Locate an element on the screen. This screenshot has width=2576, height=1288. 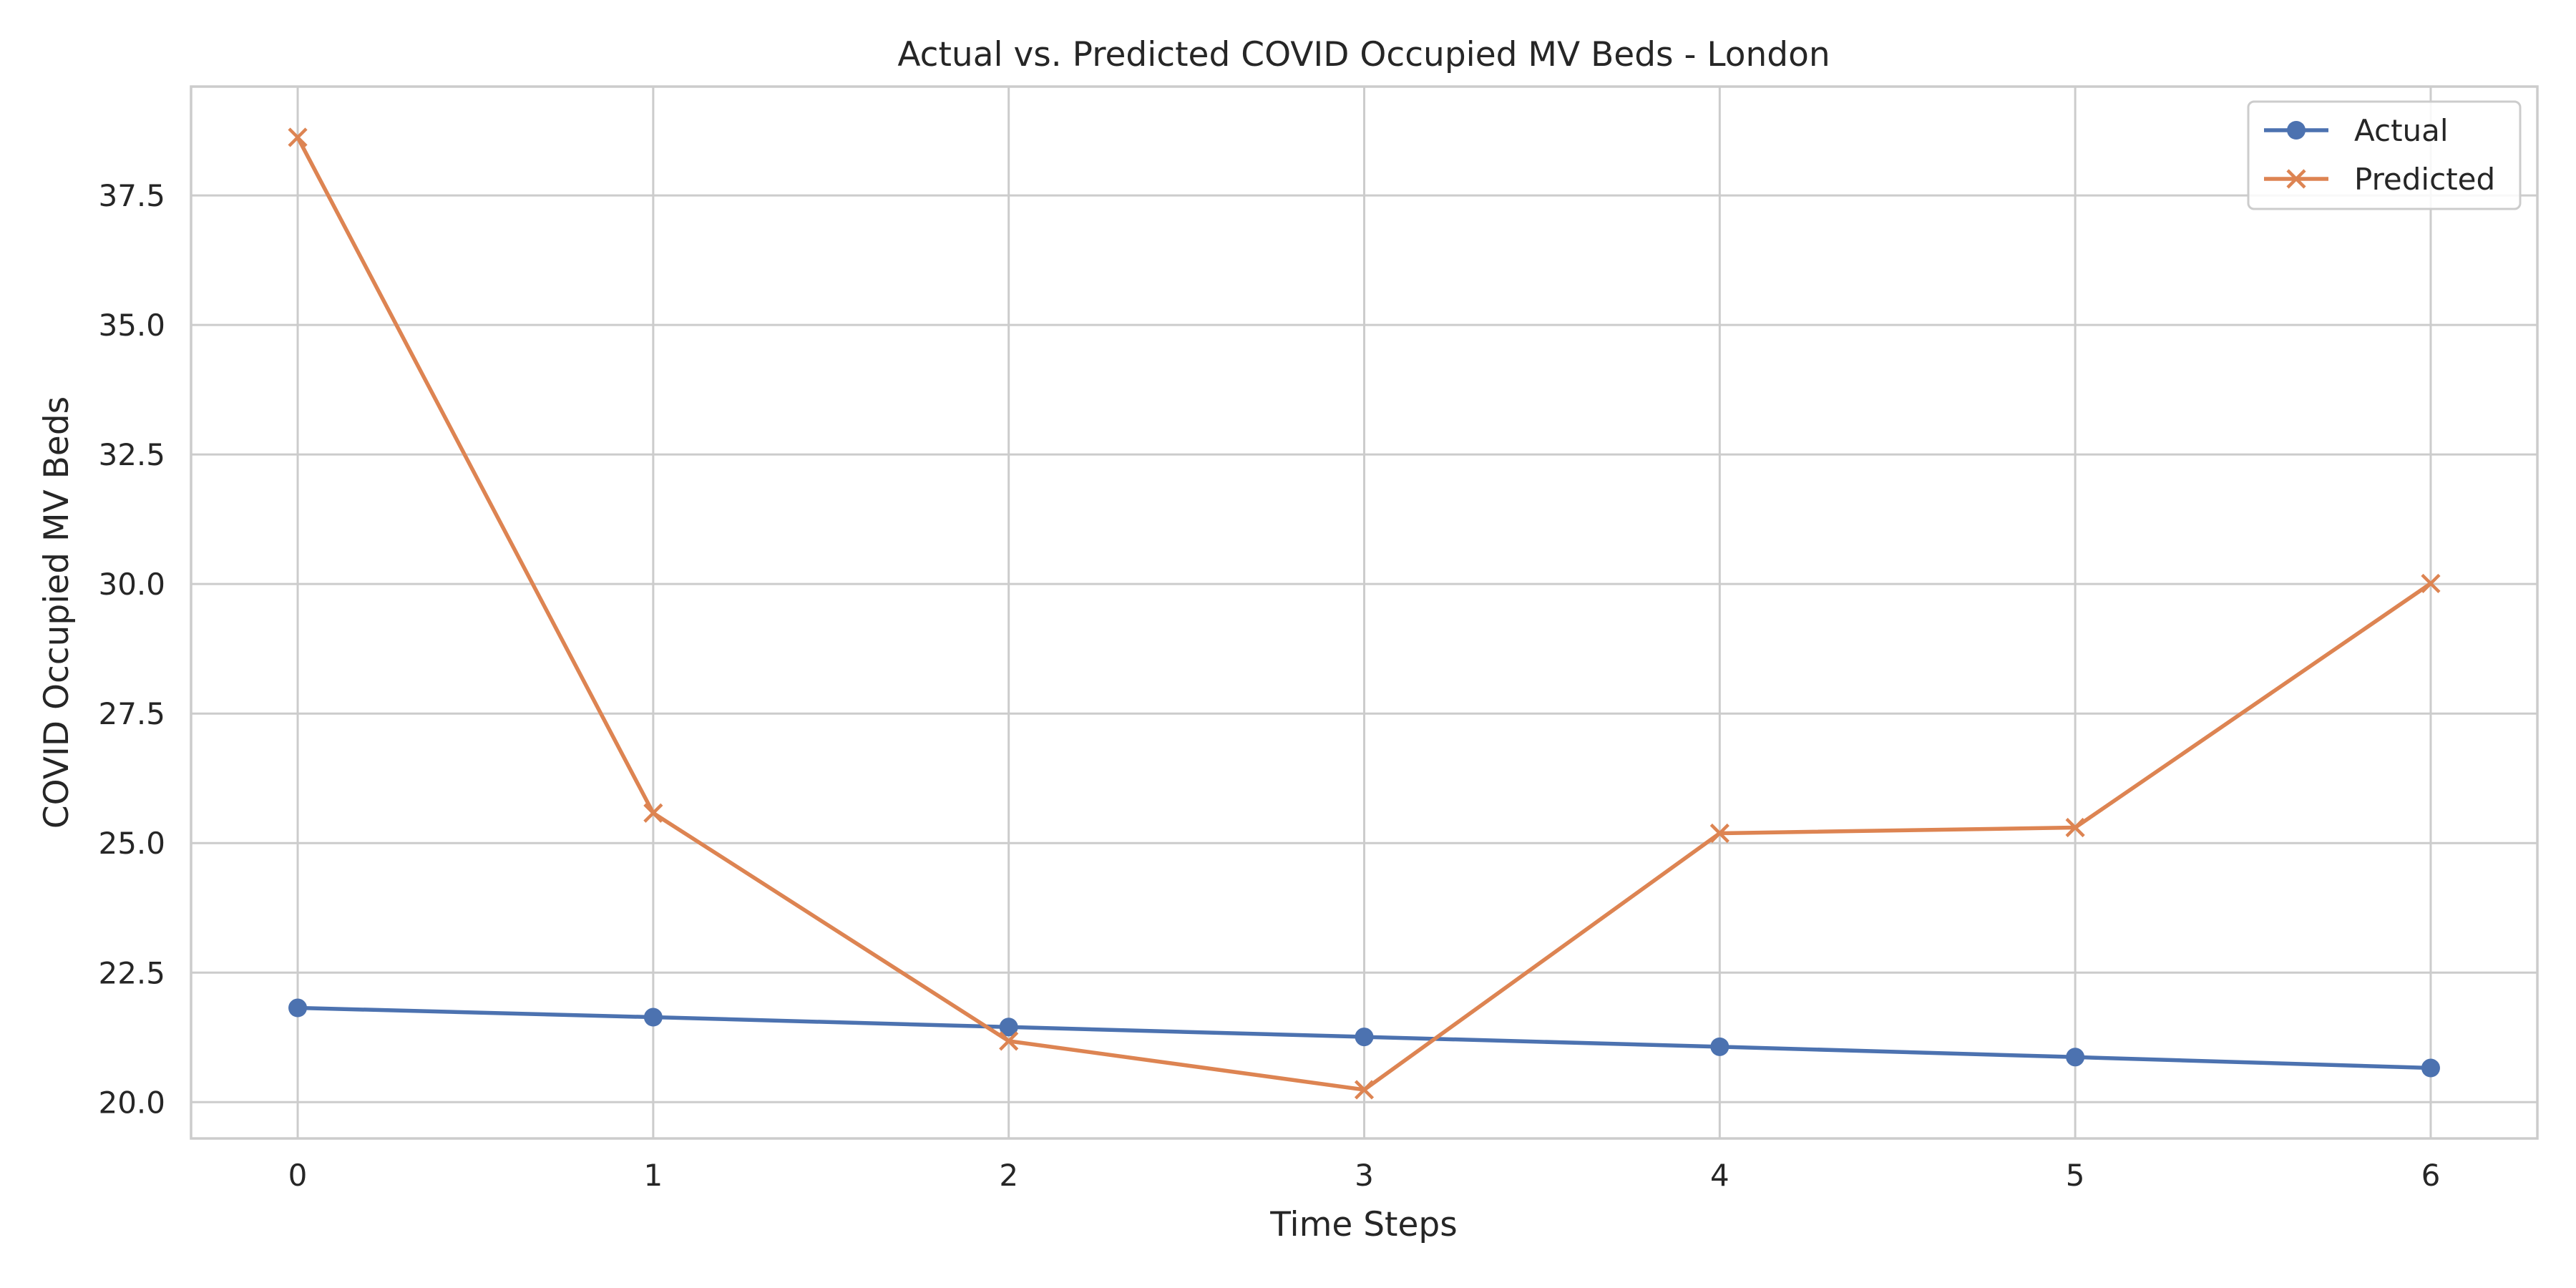
x-tick-label: 3 is located at coordinates (1364, 1175).